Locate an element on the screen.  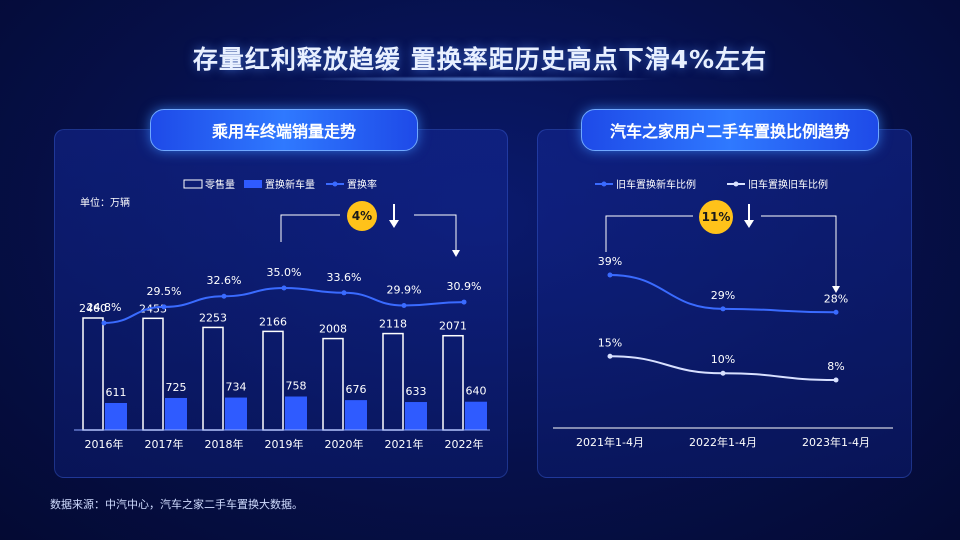
legend-rate-label: 置换率 is located at coordinates (362, 184).